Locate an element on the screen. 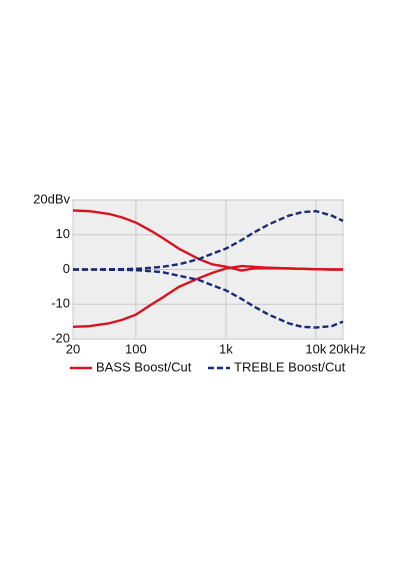 The height and width of the screenshot is (570, 400). legend-label: TREBLE Boost/Cut is located at coordinates (290, 366).